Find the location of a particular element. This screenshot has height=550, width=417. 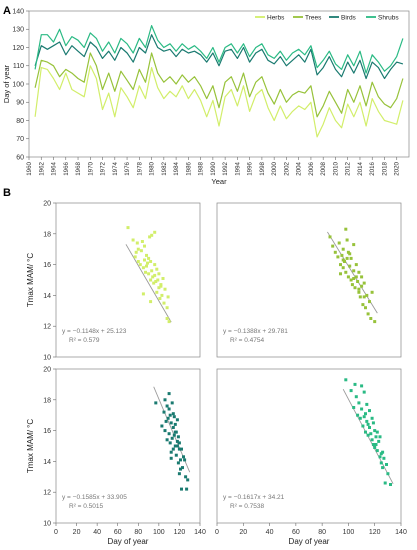

y-tick-label: 60 is located at coordinates (20, 157).